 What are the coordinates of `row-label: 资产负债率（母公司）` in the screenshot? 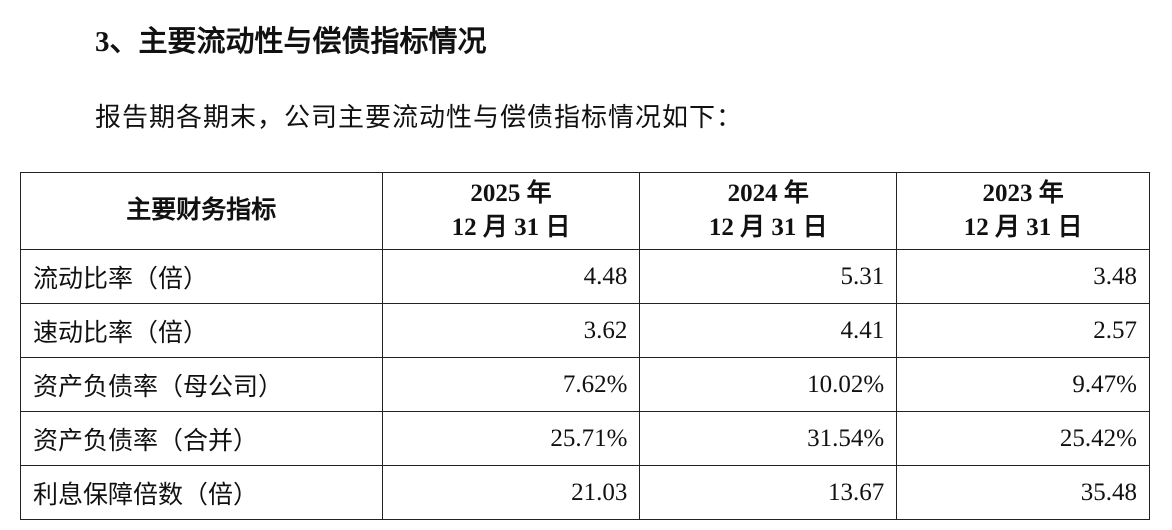 It's located at (201, 384).